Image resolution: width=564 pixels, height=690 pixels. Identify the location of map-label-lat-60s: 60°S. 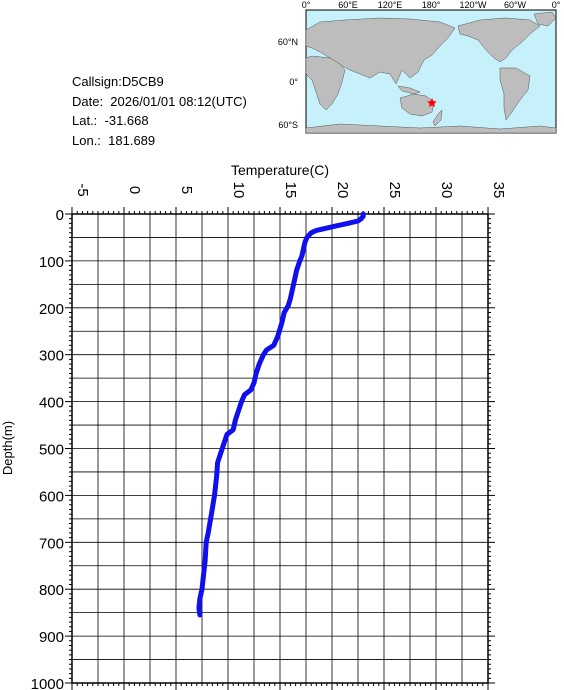
(288, 125).